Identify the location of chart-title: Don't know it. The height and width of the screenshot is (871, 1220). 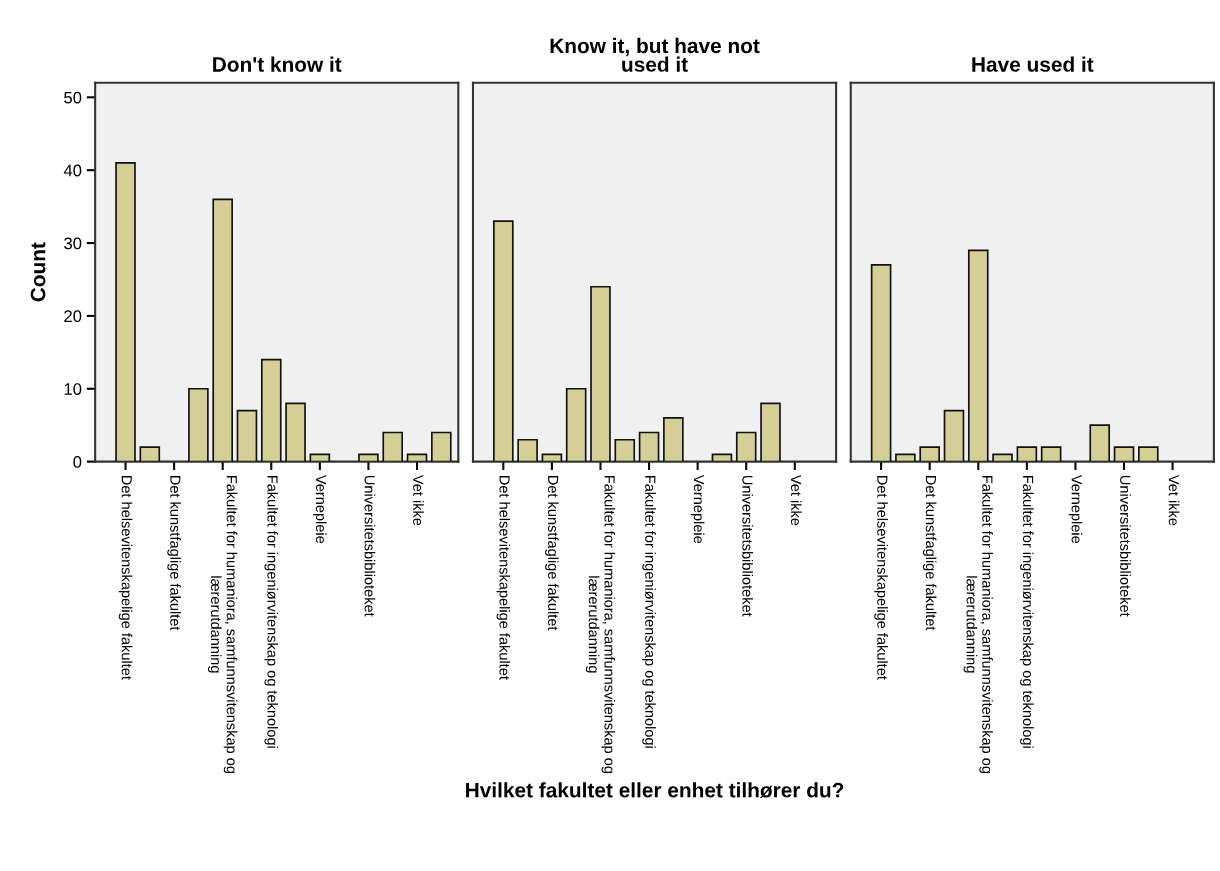
(277, 64).